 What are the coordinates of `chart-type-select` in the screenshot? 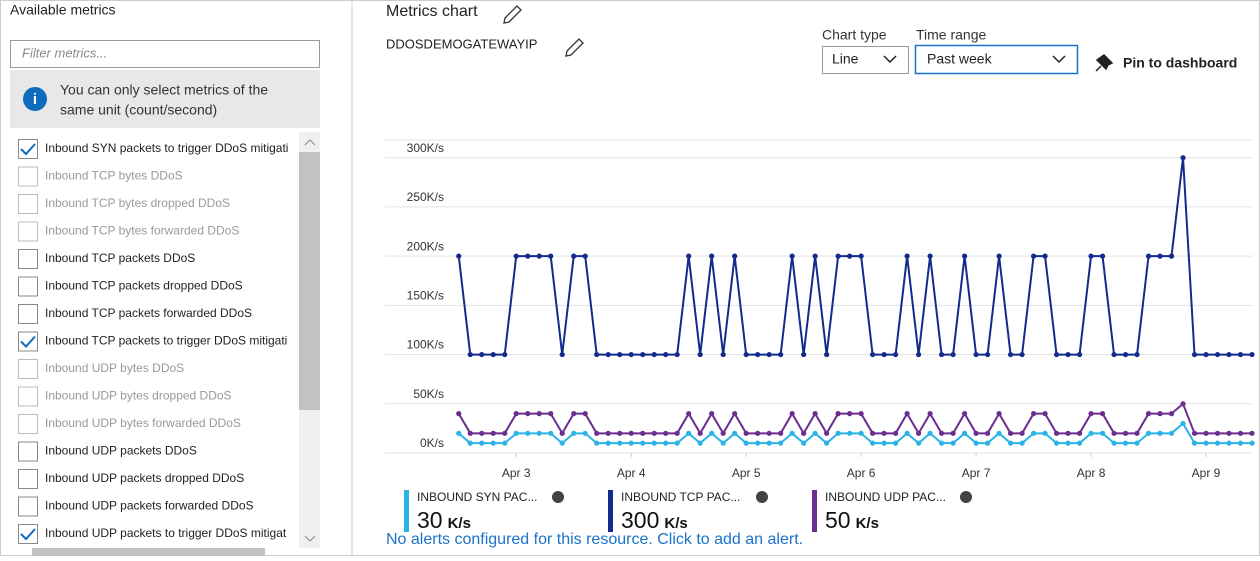 It's located at (865, 60).